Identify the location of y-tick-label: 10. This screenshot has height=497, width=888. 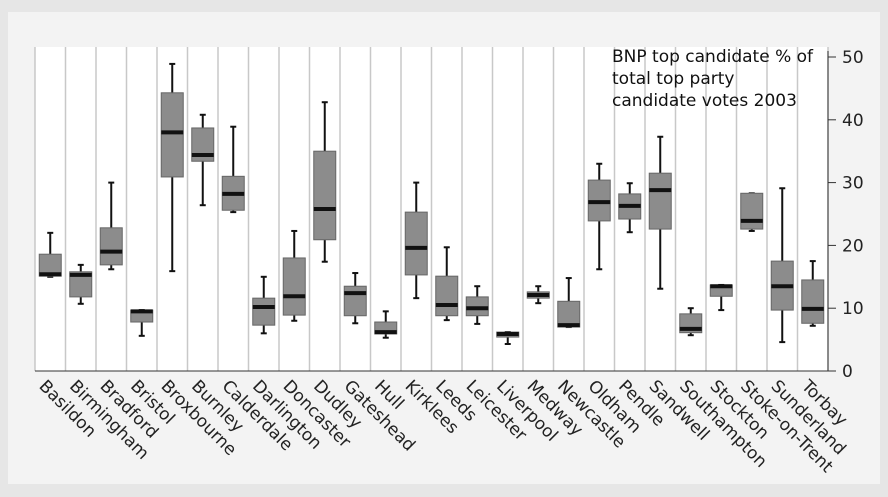
(853, 309).